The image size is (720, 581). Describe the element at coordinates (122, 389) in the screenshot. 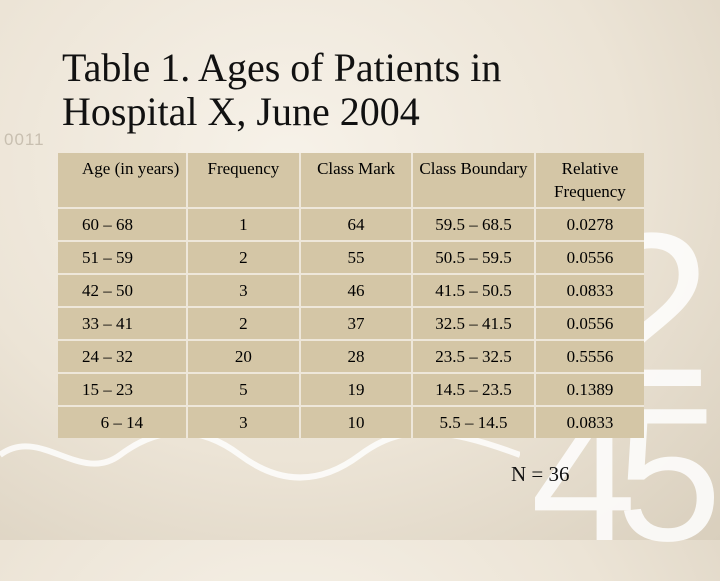

I see `table-cell: 15 – 23` at that location.